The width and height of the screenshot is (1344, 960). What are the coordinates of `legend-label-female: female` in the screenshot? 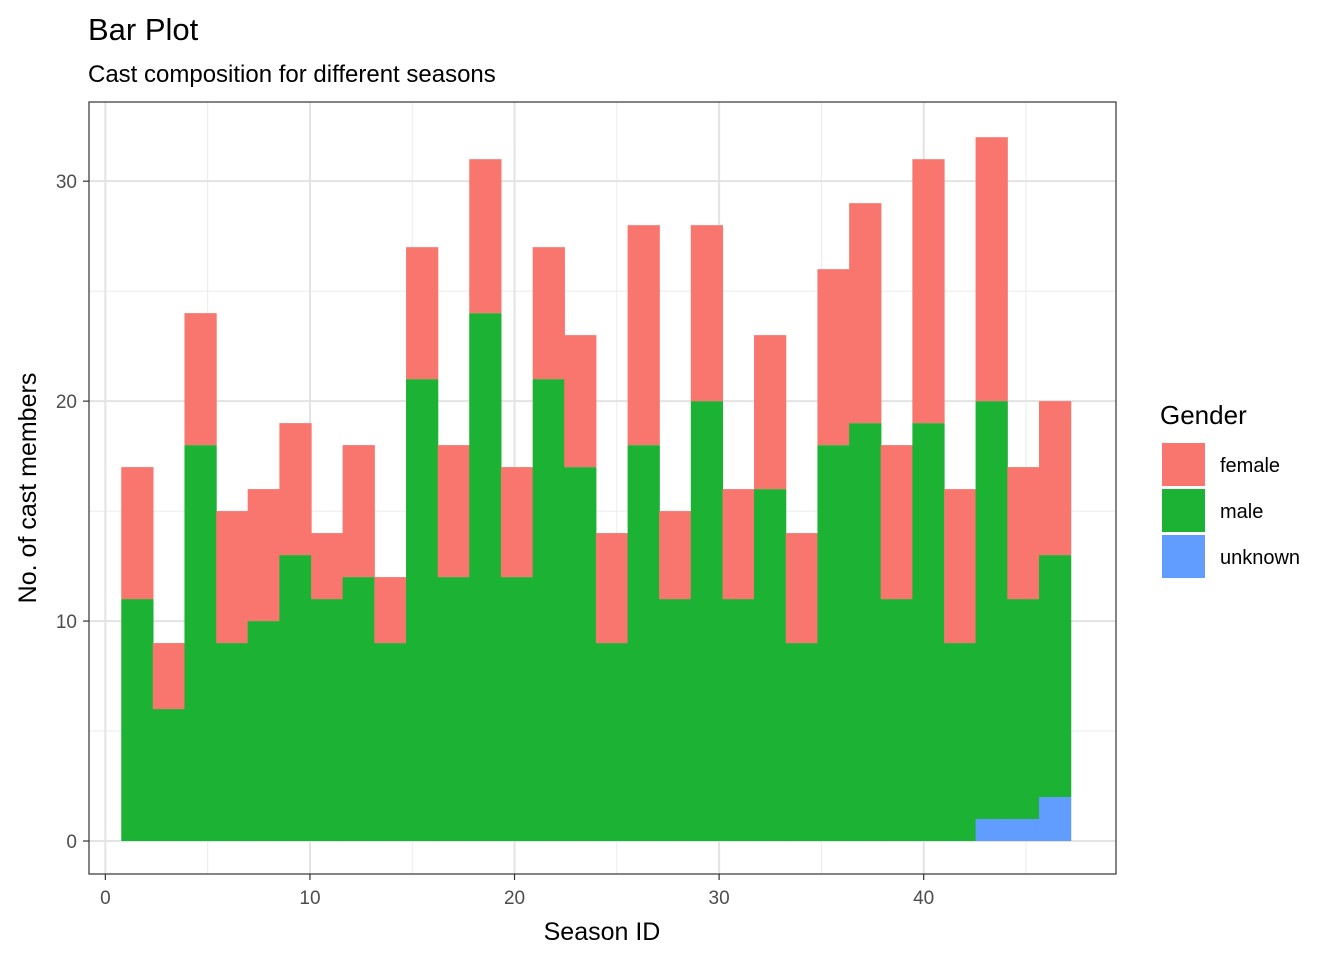 It's located at (1250, 466).